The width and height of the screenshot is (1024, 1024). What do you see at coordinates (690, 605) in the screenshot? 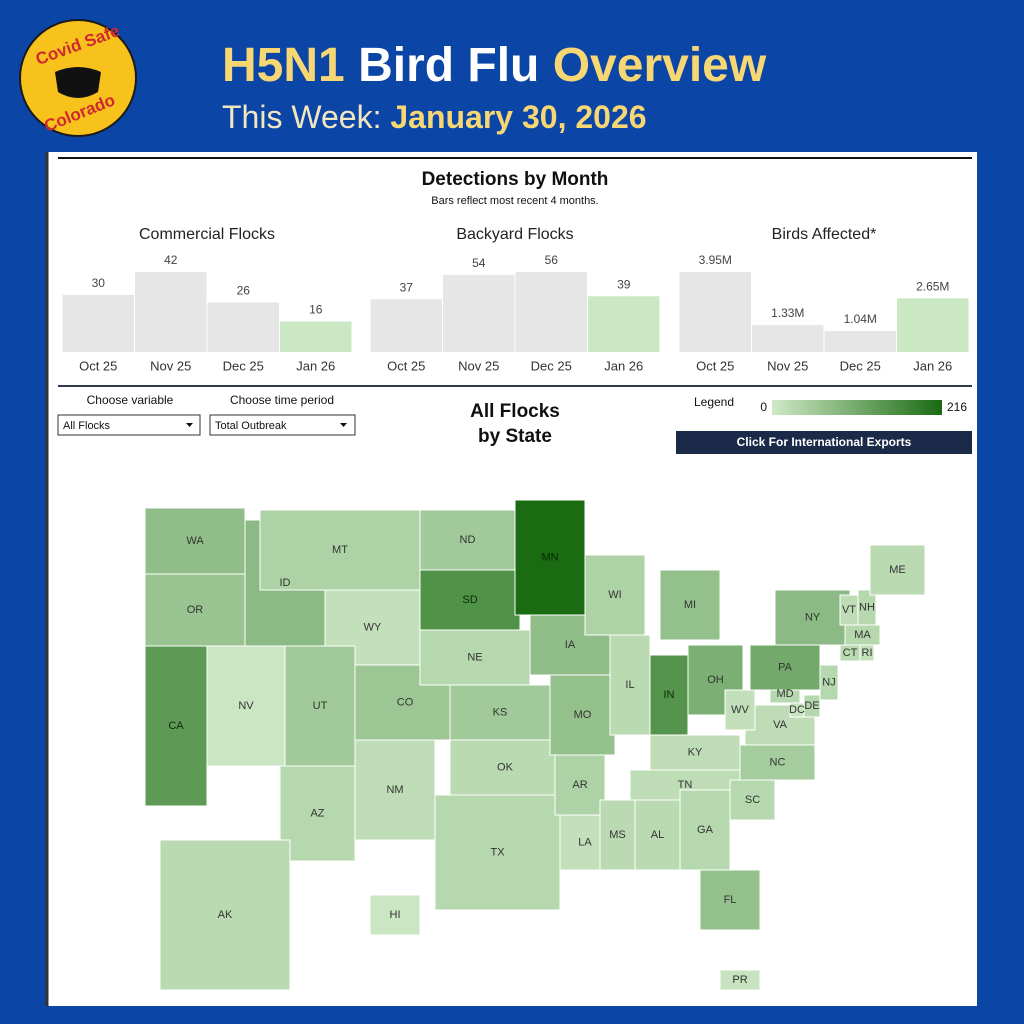
I see `state-label: MI` at bounding box center [690, 605].